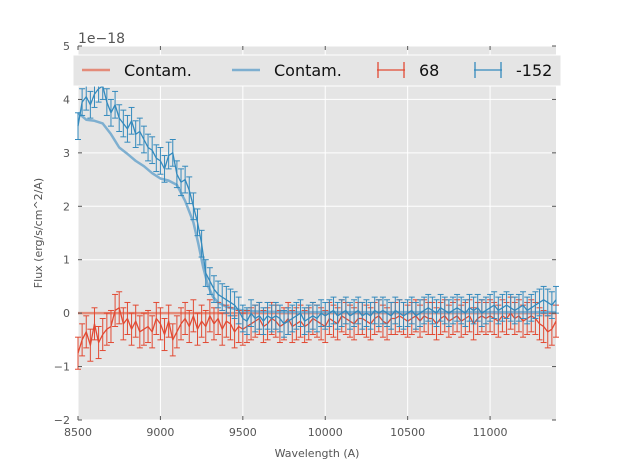  What do you see at coordinates (429, 70) in the screenshot?
I see `legend-label: 68` at bounding box center [429, 70].